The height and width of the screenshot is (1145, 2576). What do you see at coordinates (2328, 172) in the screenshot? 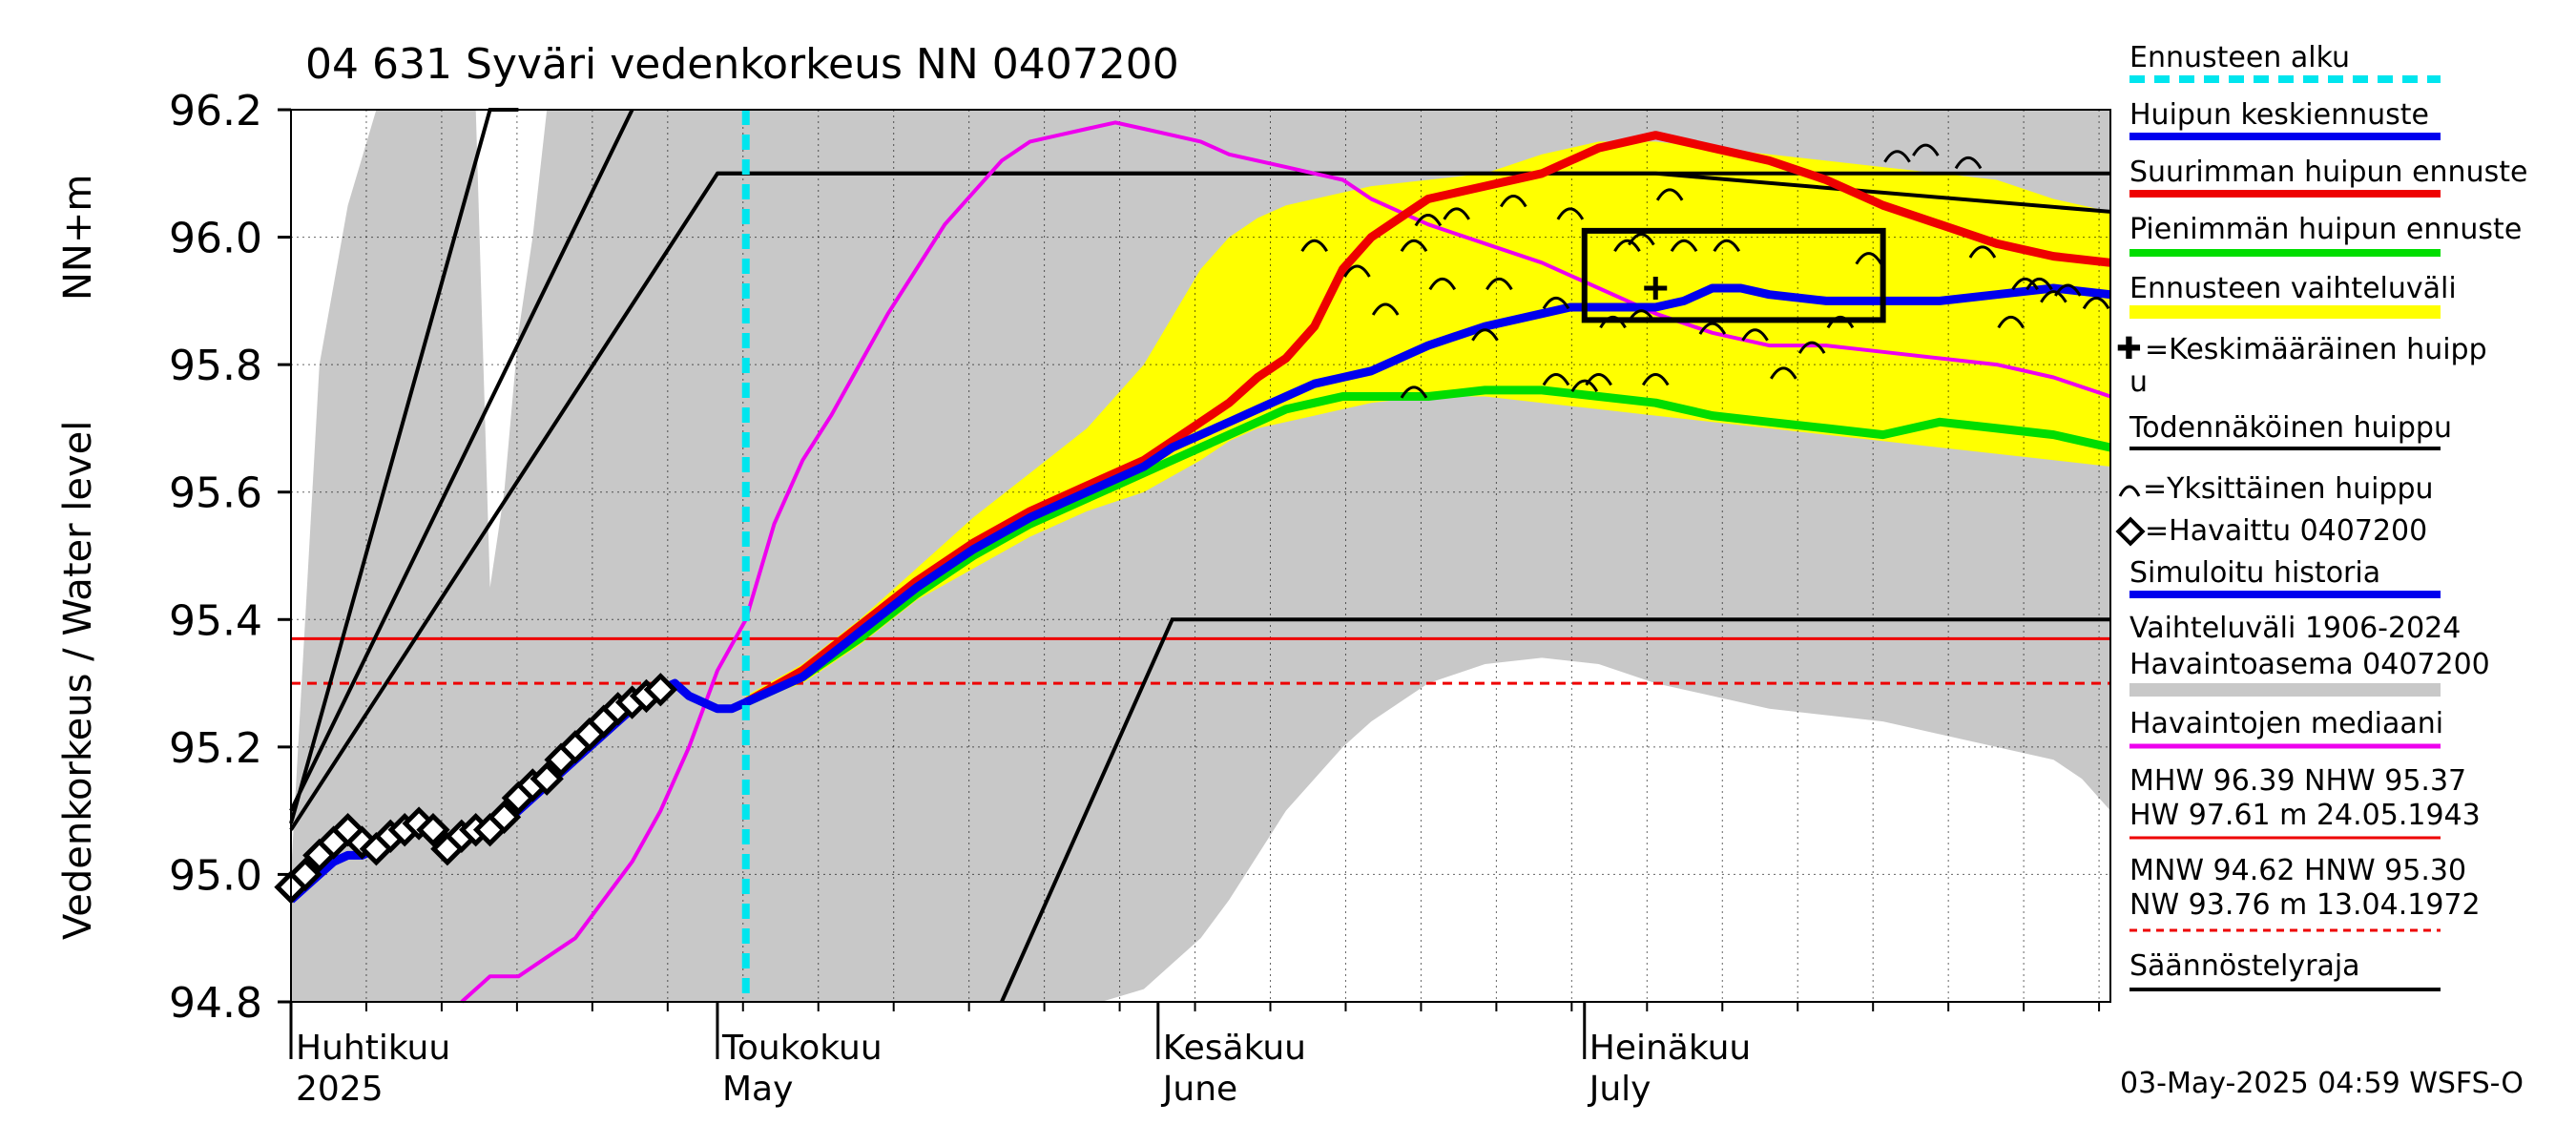
I see `legend-label-max-peak-forecast: Suurimman huipun ennuste` at bounding box center [2328, 172].